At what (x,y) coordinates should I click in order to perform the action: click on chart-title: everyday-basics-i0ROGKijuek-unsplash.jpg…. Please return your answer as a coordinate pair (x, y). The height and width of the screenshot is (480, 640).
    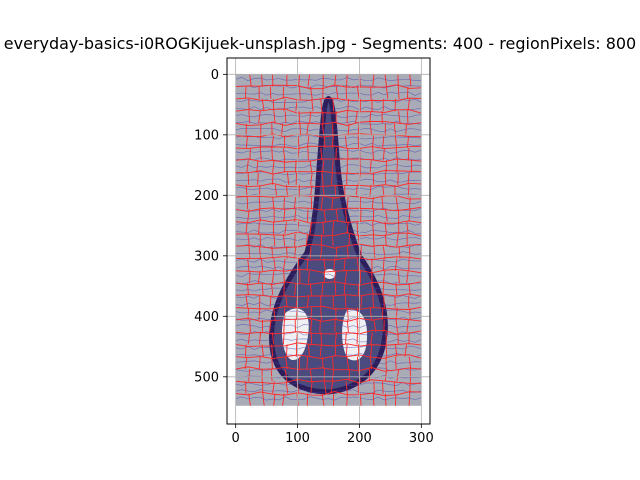
    Looking at the image, I should click on (320, 43).